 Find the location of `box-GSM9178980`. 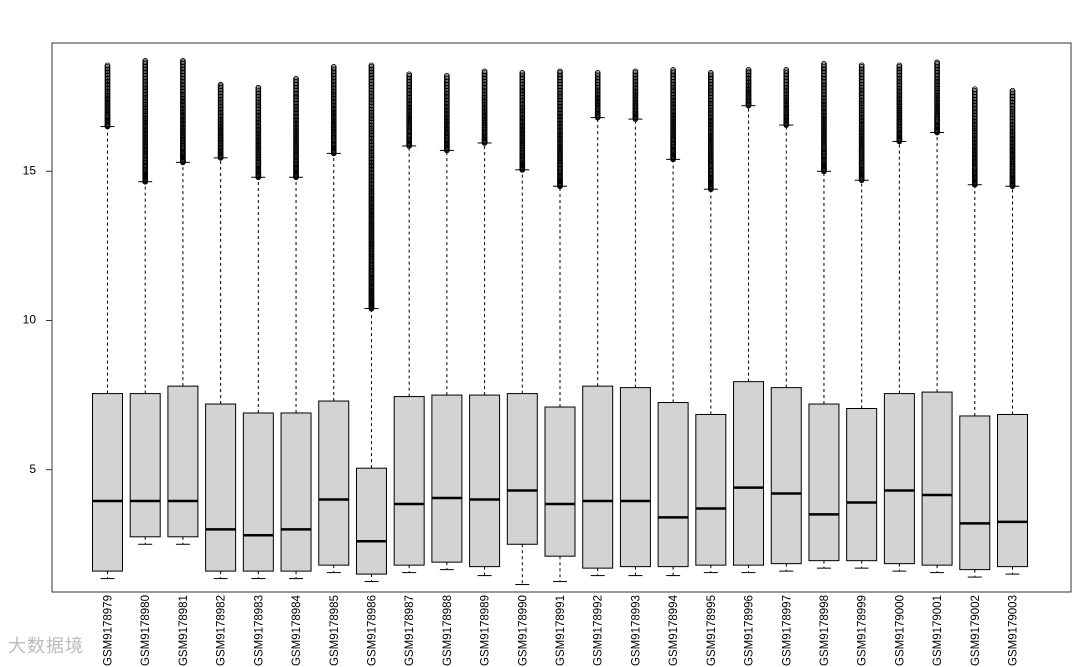

box-GSM9178980 is located at coordinates (145, 301).